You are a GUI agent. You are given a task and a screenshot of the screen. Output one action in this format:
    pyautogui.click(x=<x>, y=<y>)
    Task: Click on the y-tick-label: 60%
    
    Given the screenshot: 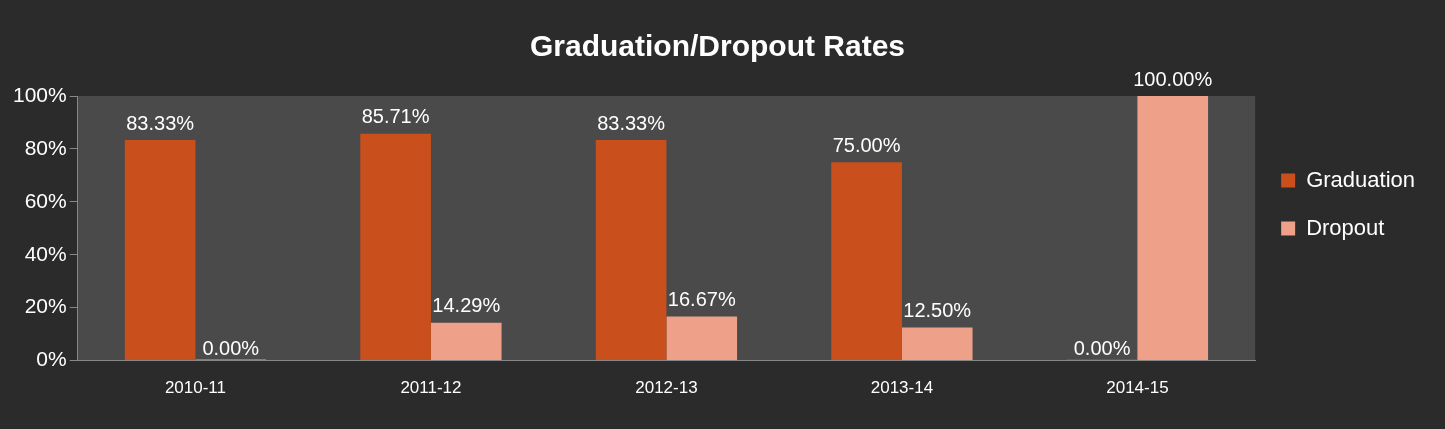 What is the action you would take?
    pyautogui.click(x=45, y=200)
    